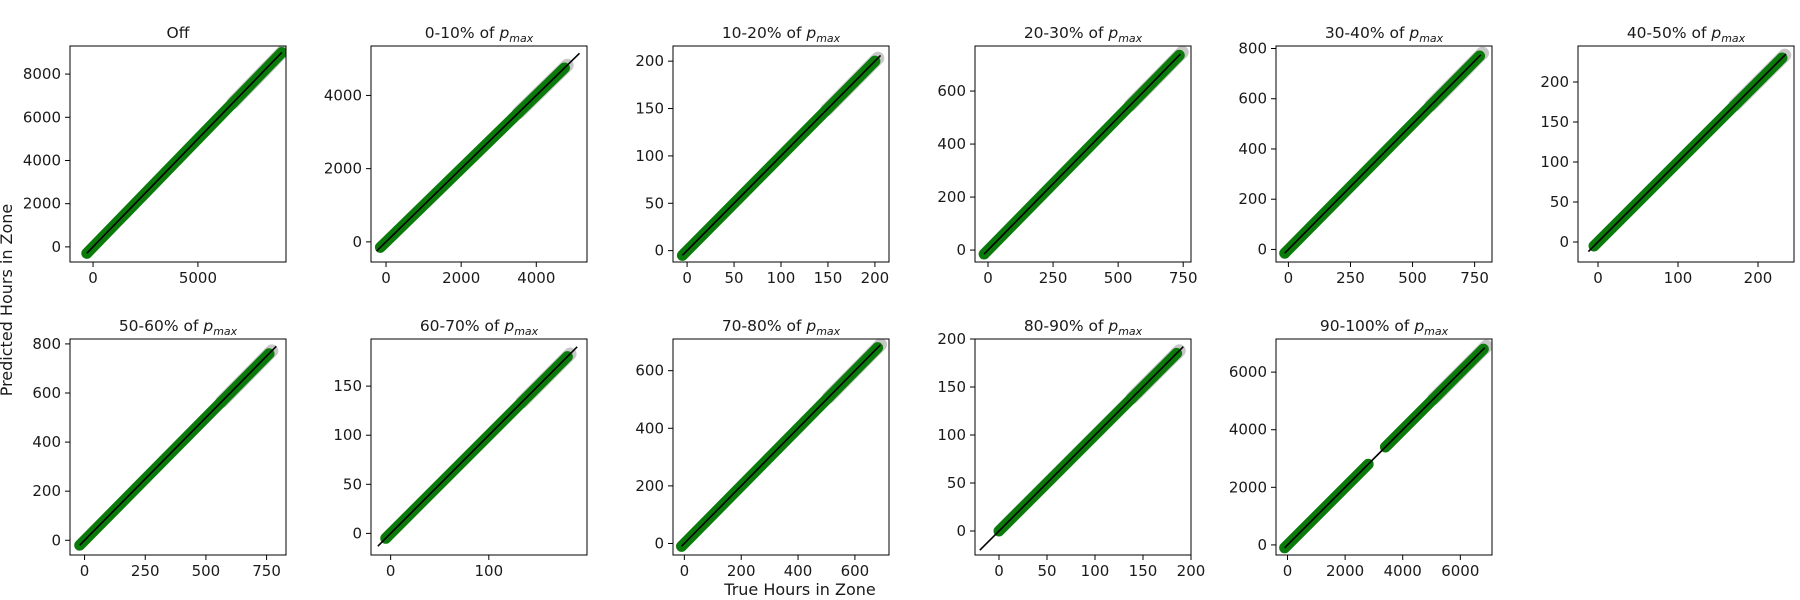  Describe the element at coordinates (1350, 278) in the screenshot. I see `x-tick-label: 250` at that location.